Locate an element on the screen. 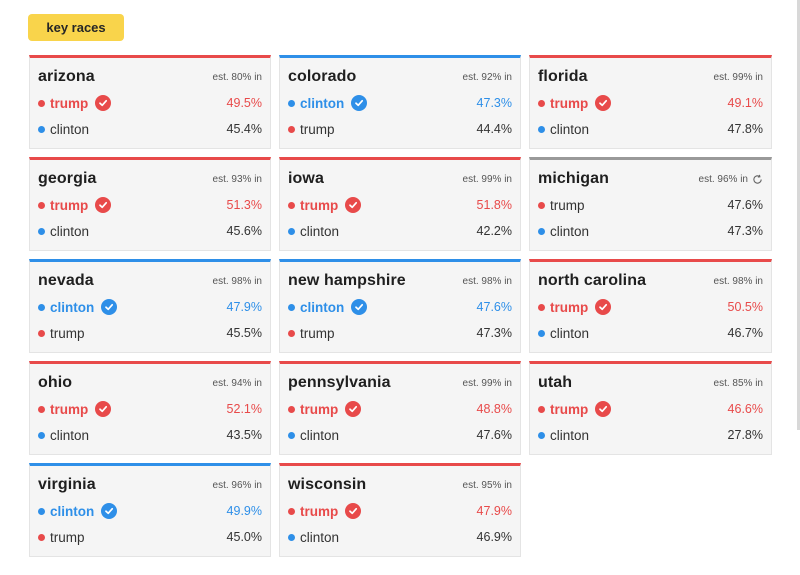 This screenshot has width=800, height=575. vote-percentage: 48.8% is located at coordinates (494, 409).